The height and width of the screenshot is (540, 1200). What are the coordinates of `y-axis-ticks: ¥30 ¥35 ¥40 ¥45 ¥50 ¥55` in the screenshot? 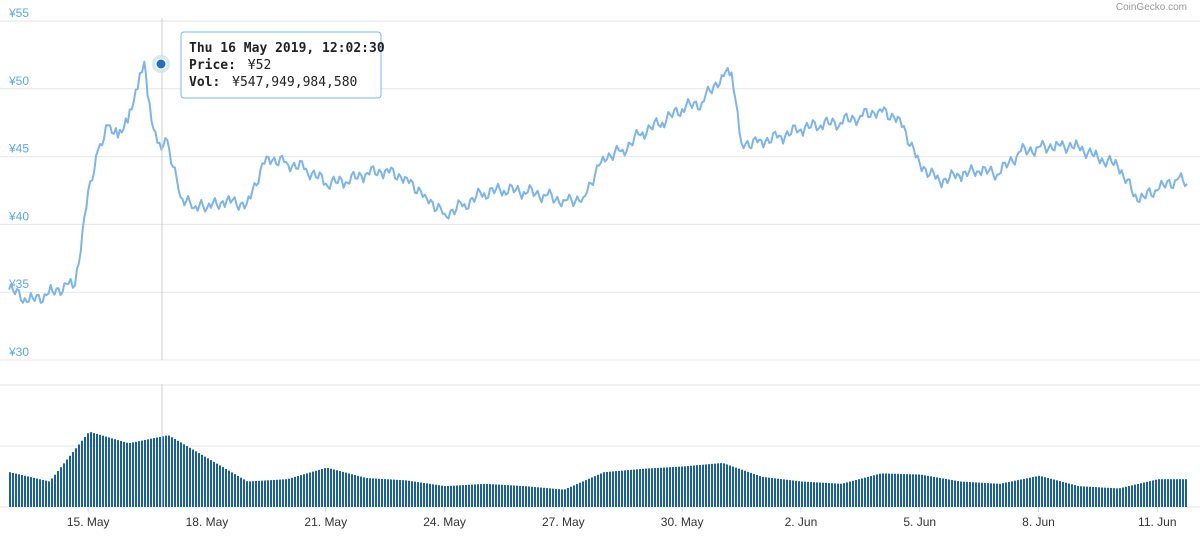 It's located at (18, 182).